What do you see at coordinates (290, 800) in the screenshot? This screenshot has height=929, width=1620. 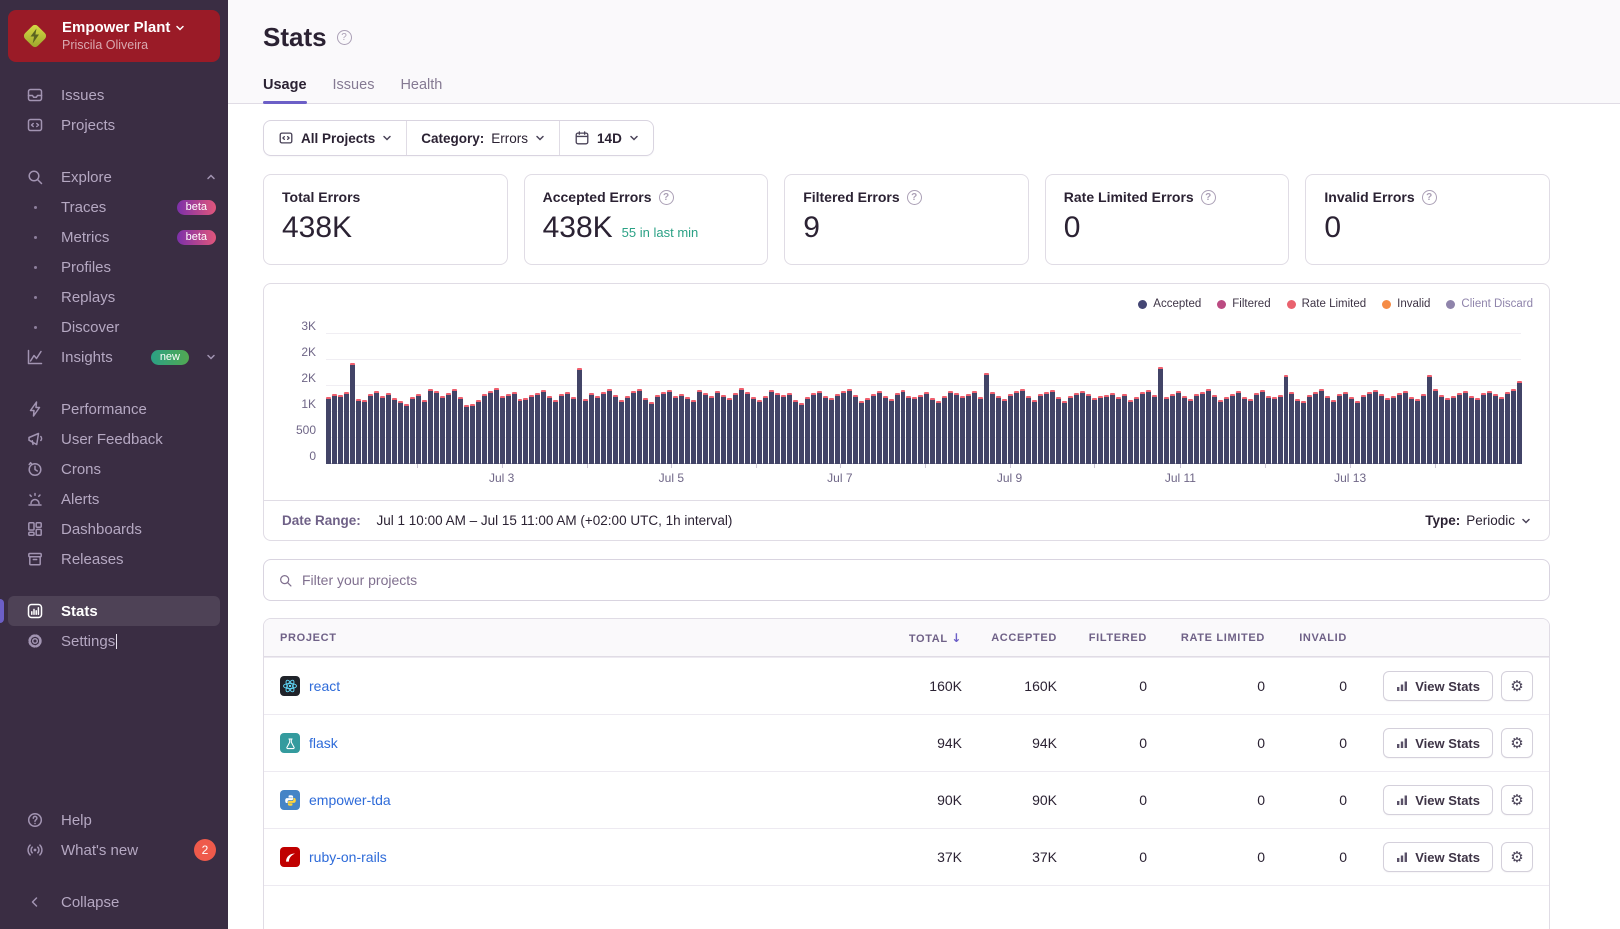 I see `python-platform-icon` at bounding box center [290, 800].